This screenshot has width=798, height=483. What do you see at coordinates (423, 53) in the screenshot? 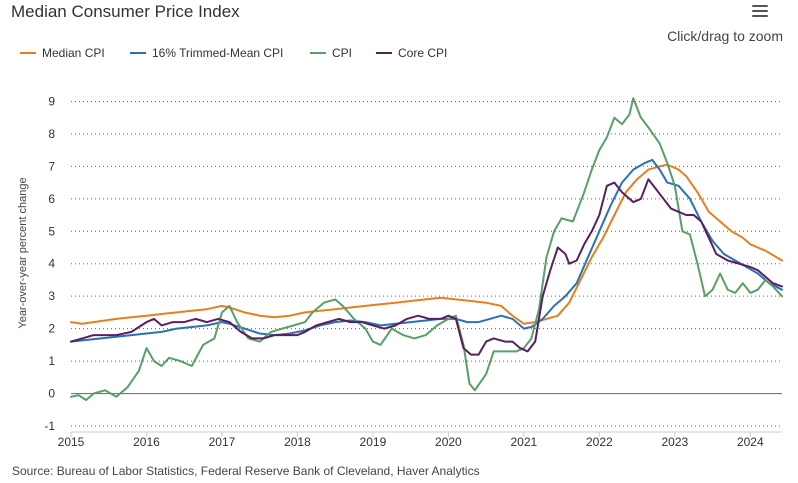
I see `legend-label: Core CPI` at bounding box center [423, 53].